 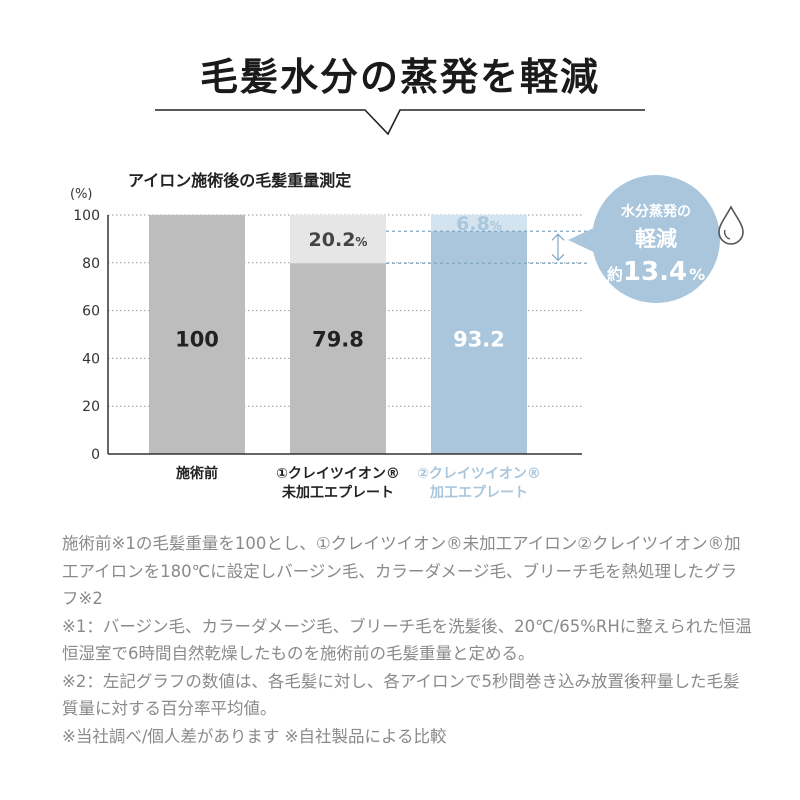 What do you see at coordinates (479, 339) in the screenshot?
I see `bar-value-label: 93.2` at bounding box center [479, 339].